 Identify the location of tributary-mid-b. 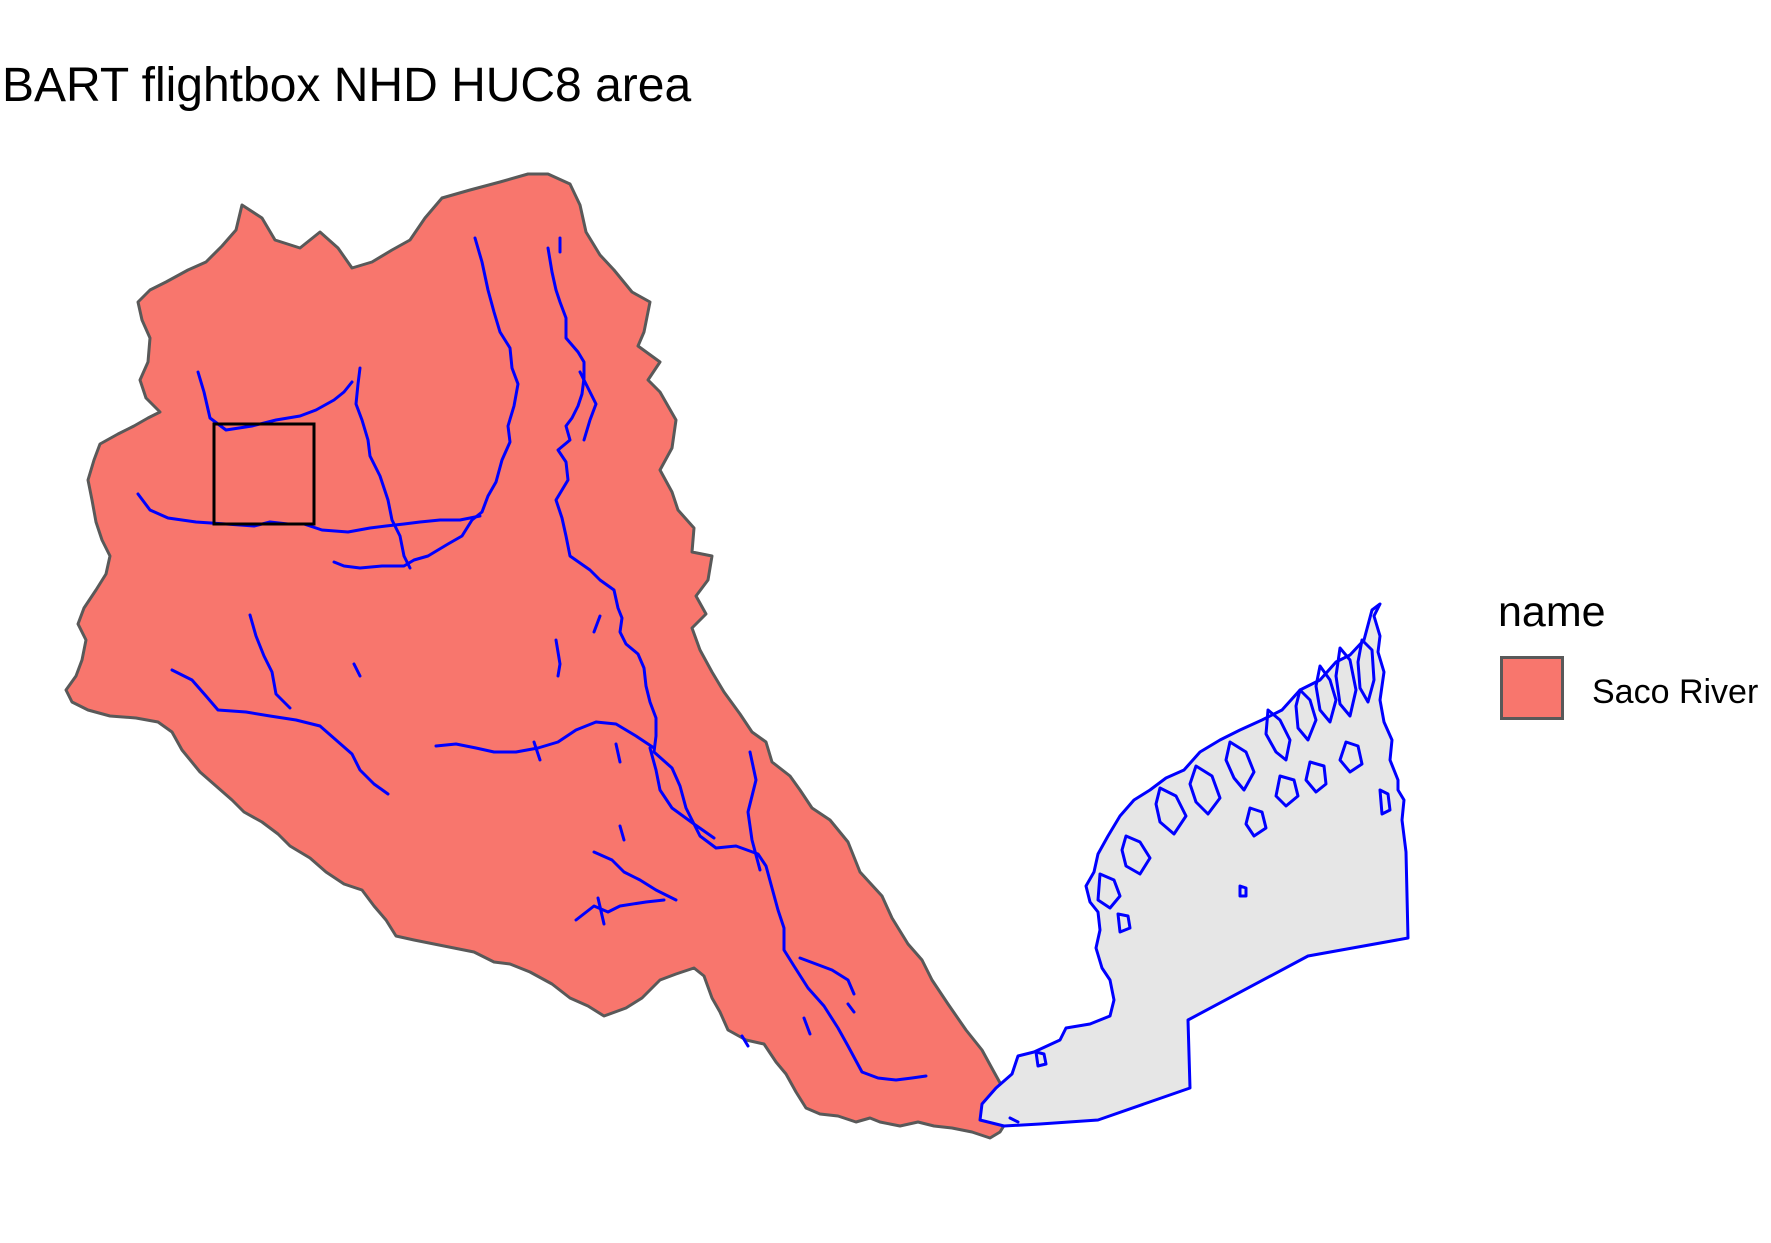
(545, 737).